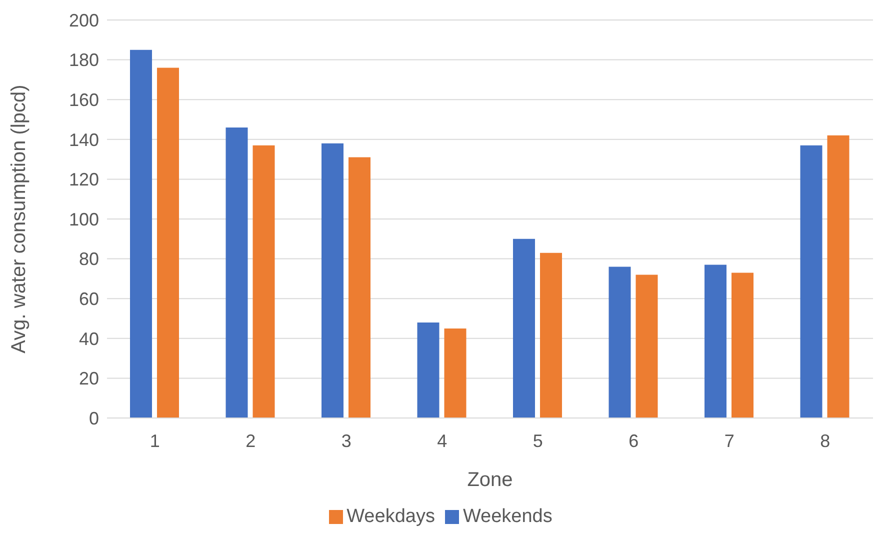 Image resolution: width=889 pixels, height=541 pixels. I want to click on x-tick-label: 5, so click(537, 440).